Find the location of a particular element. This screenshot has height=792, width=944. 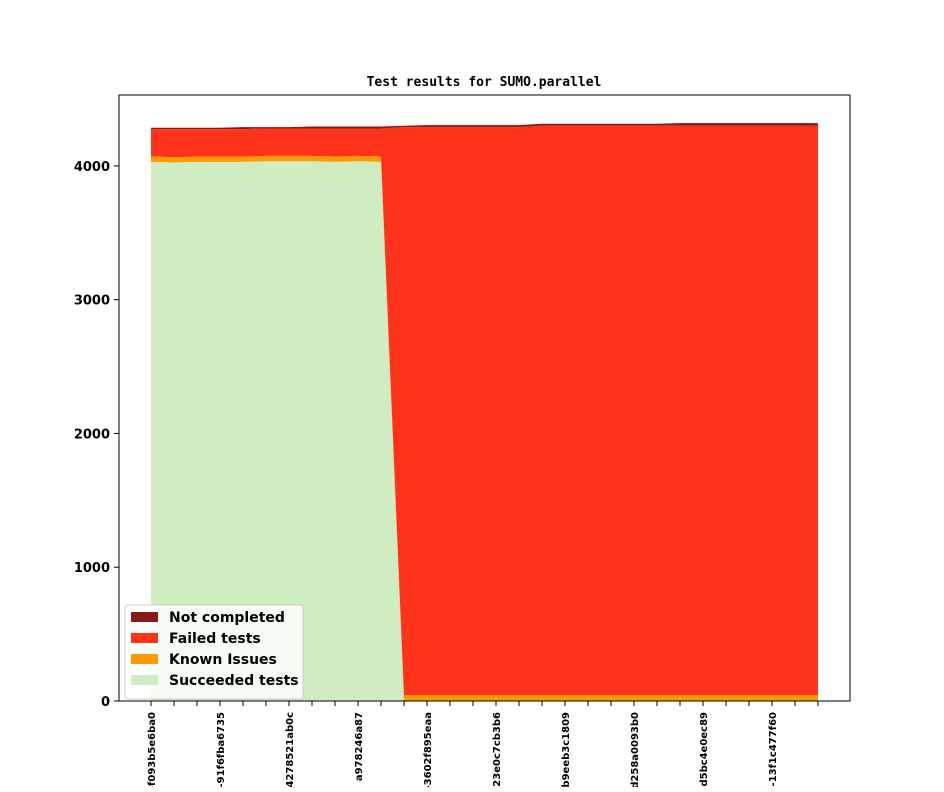

x-tick-label: b9eeb3c1809 is located at coordinates (566, 749).